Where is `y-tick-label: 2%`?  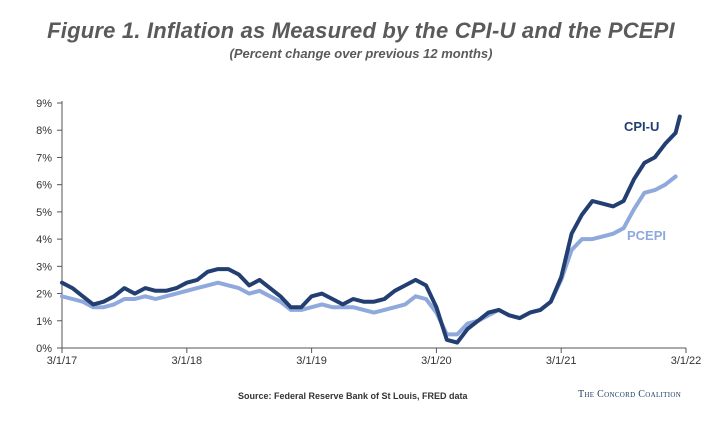 y-tick-label: 2% is located at coordinates (44, 295).